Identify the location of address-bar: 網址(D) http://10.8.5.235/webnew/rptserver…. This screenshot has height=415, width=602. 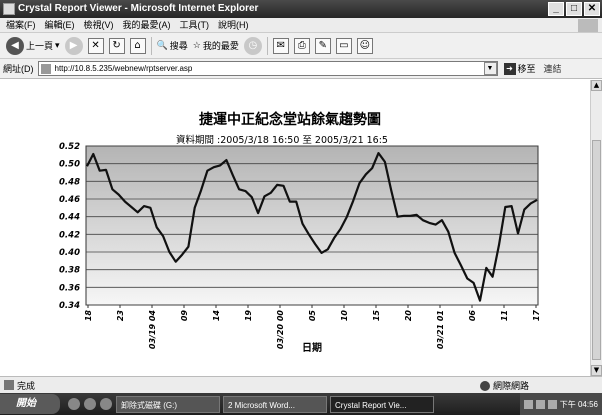
(301, 69).